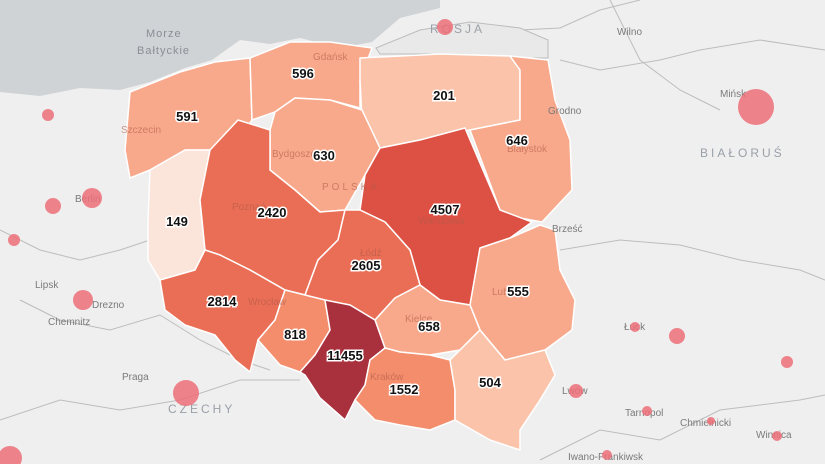 This screenshot has width=825, height=464. I want to click on value-mazowieckie: 4507, so click(445, 209).